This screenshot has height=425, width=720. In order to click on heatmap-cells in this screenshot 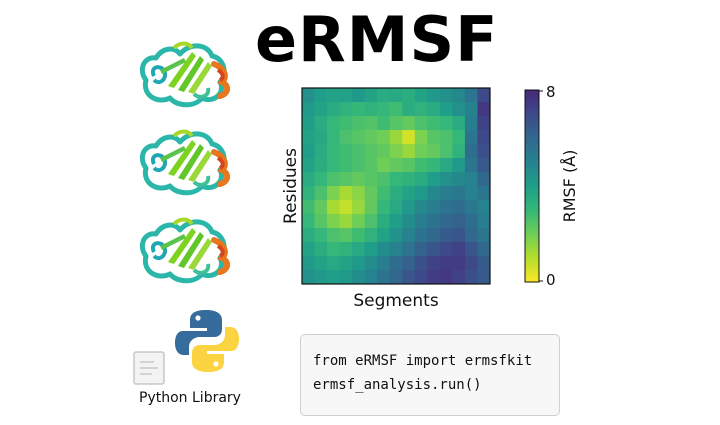, I will do `click(396, 186)`.